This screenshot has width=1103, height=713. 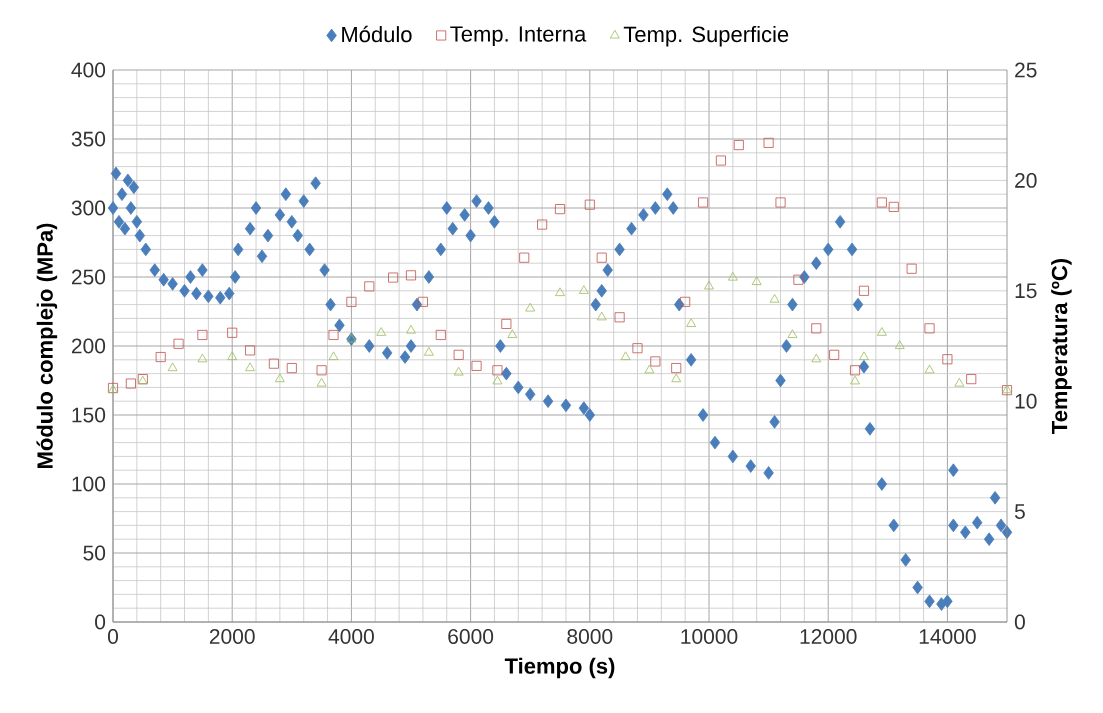 I want to click on y-tick-label: 400, so click(x=88, y=70).